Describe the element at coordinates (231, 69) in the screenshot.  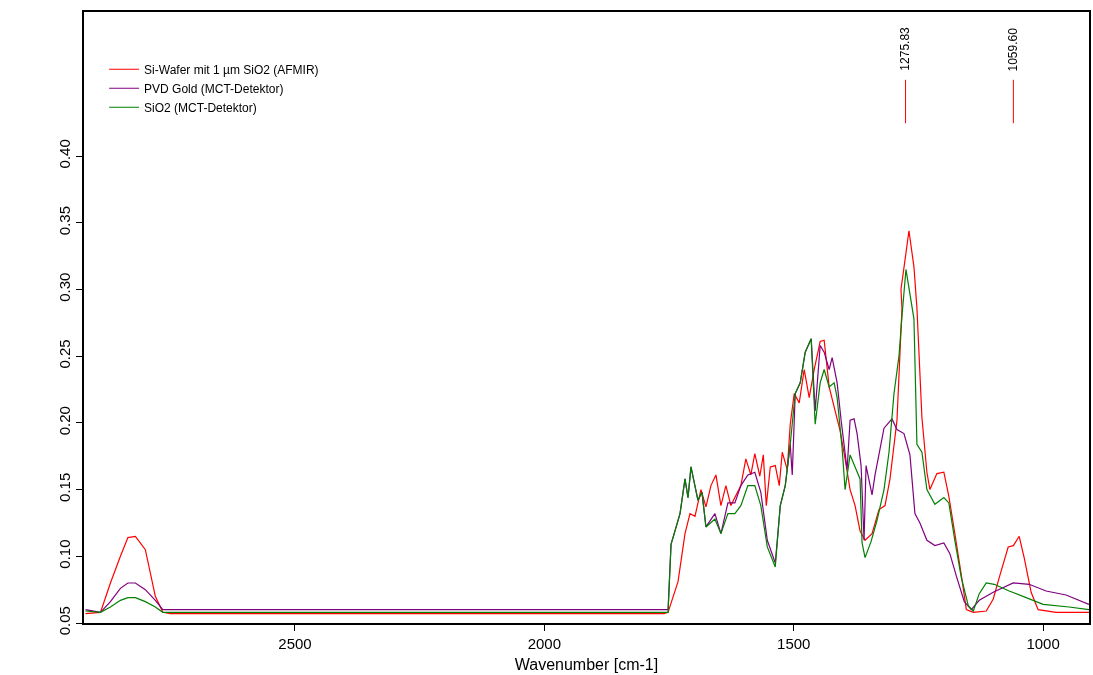
I see `legend-label: Si-Wafer mit 1 µm SiO2 (AFMIR)` at that location.